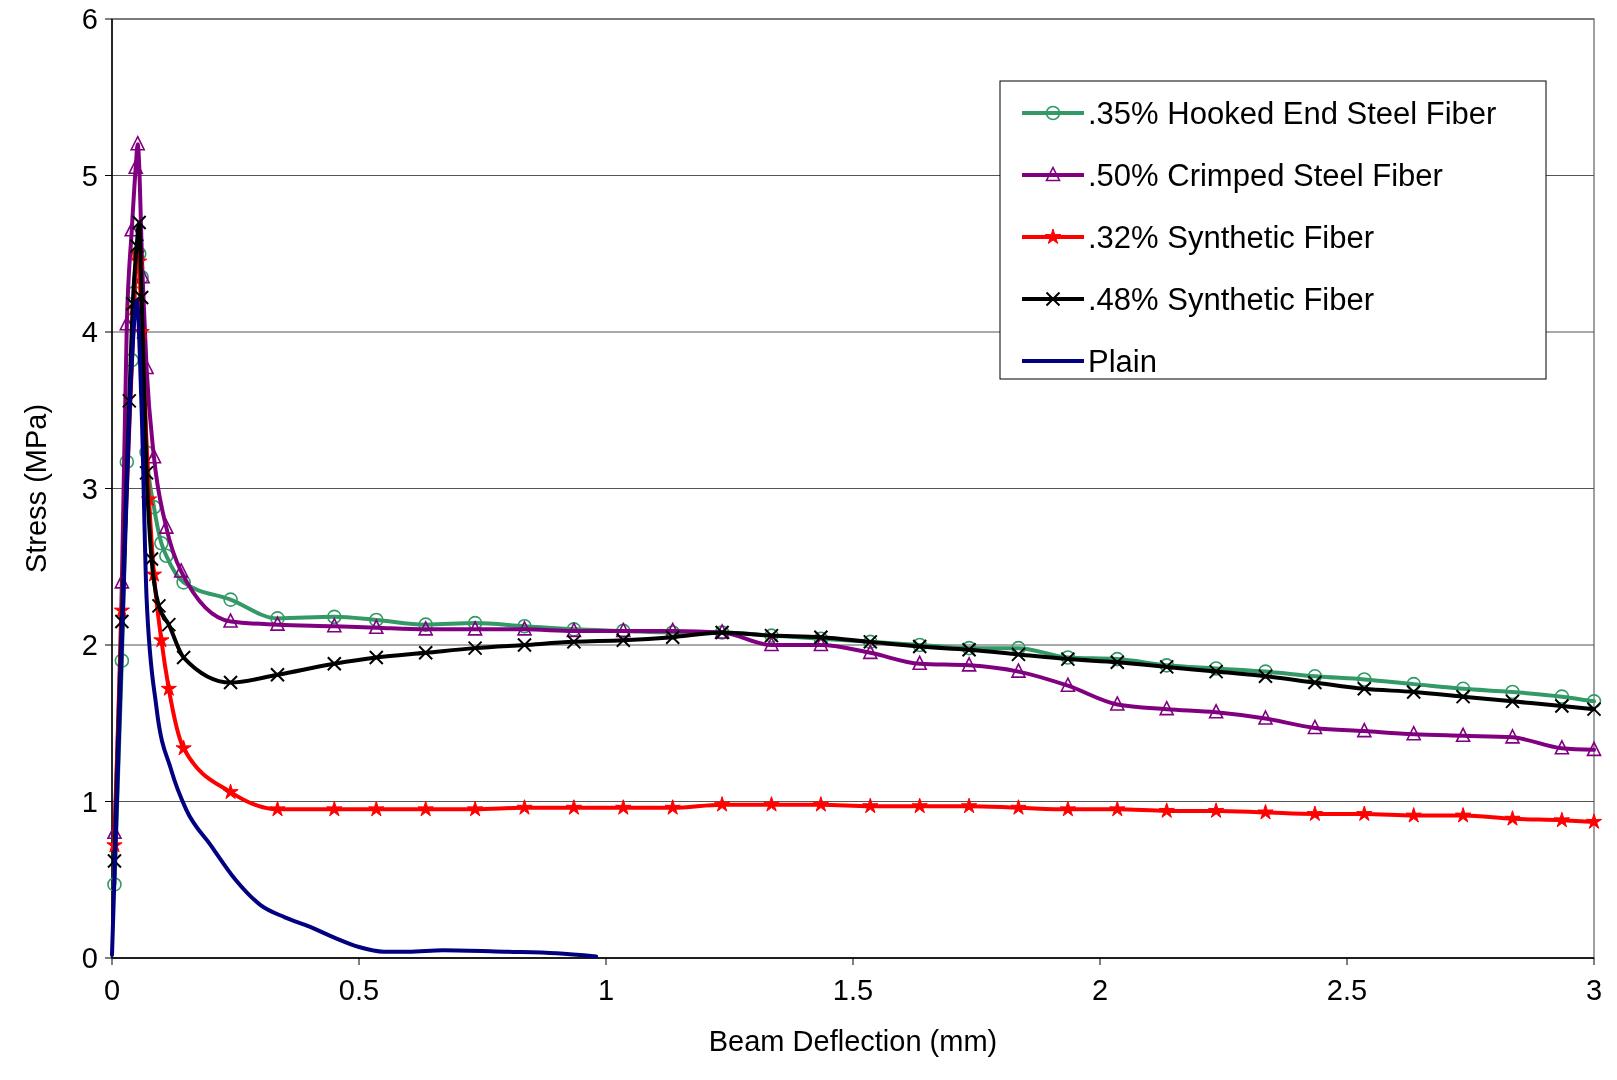 The width and height of the screenshot is (1617, 1080). I want to click on legend-label: .48% Synthetic Fiber, so click(1231, 299).